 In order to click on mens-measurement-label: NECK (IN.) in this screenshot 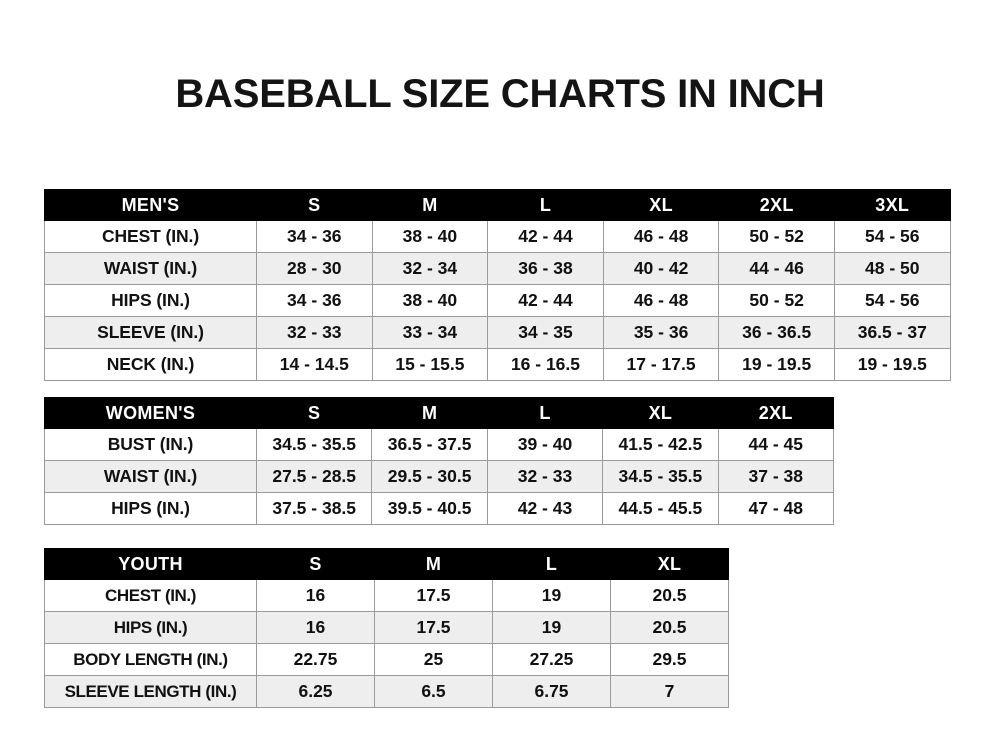, I will do `click(150, 364)`.